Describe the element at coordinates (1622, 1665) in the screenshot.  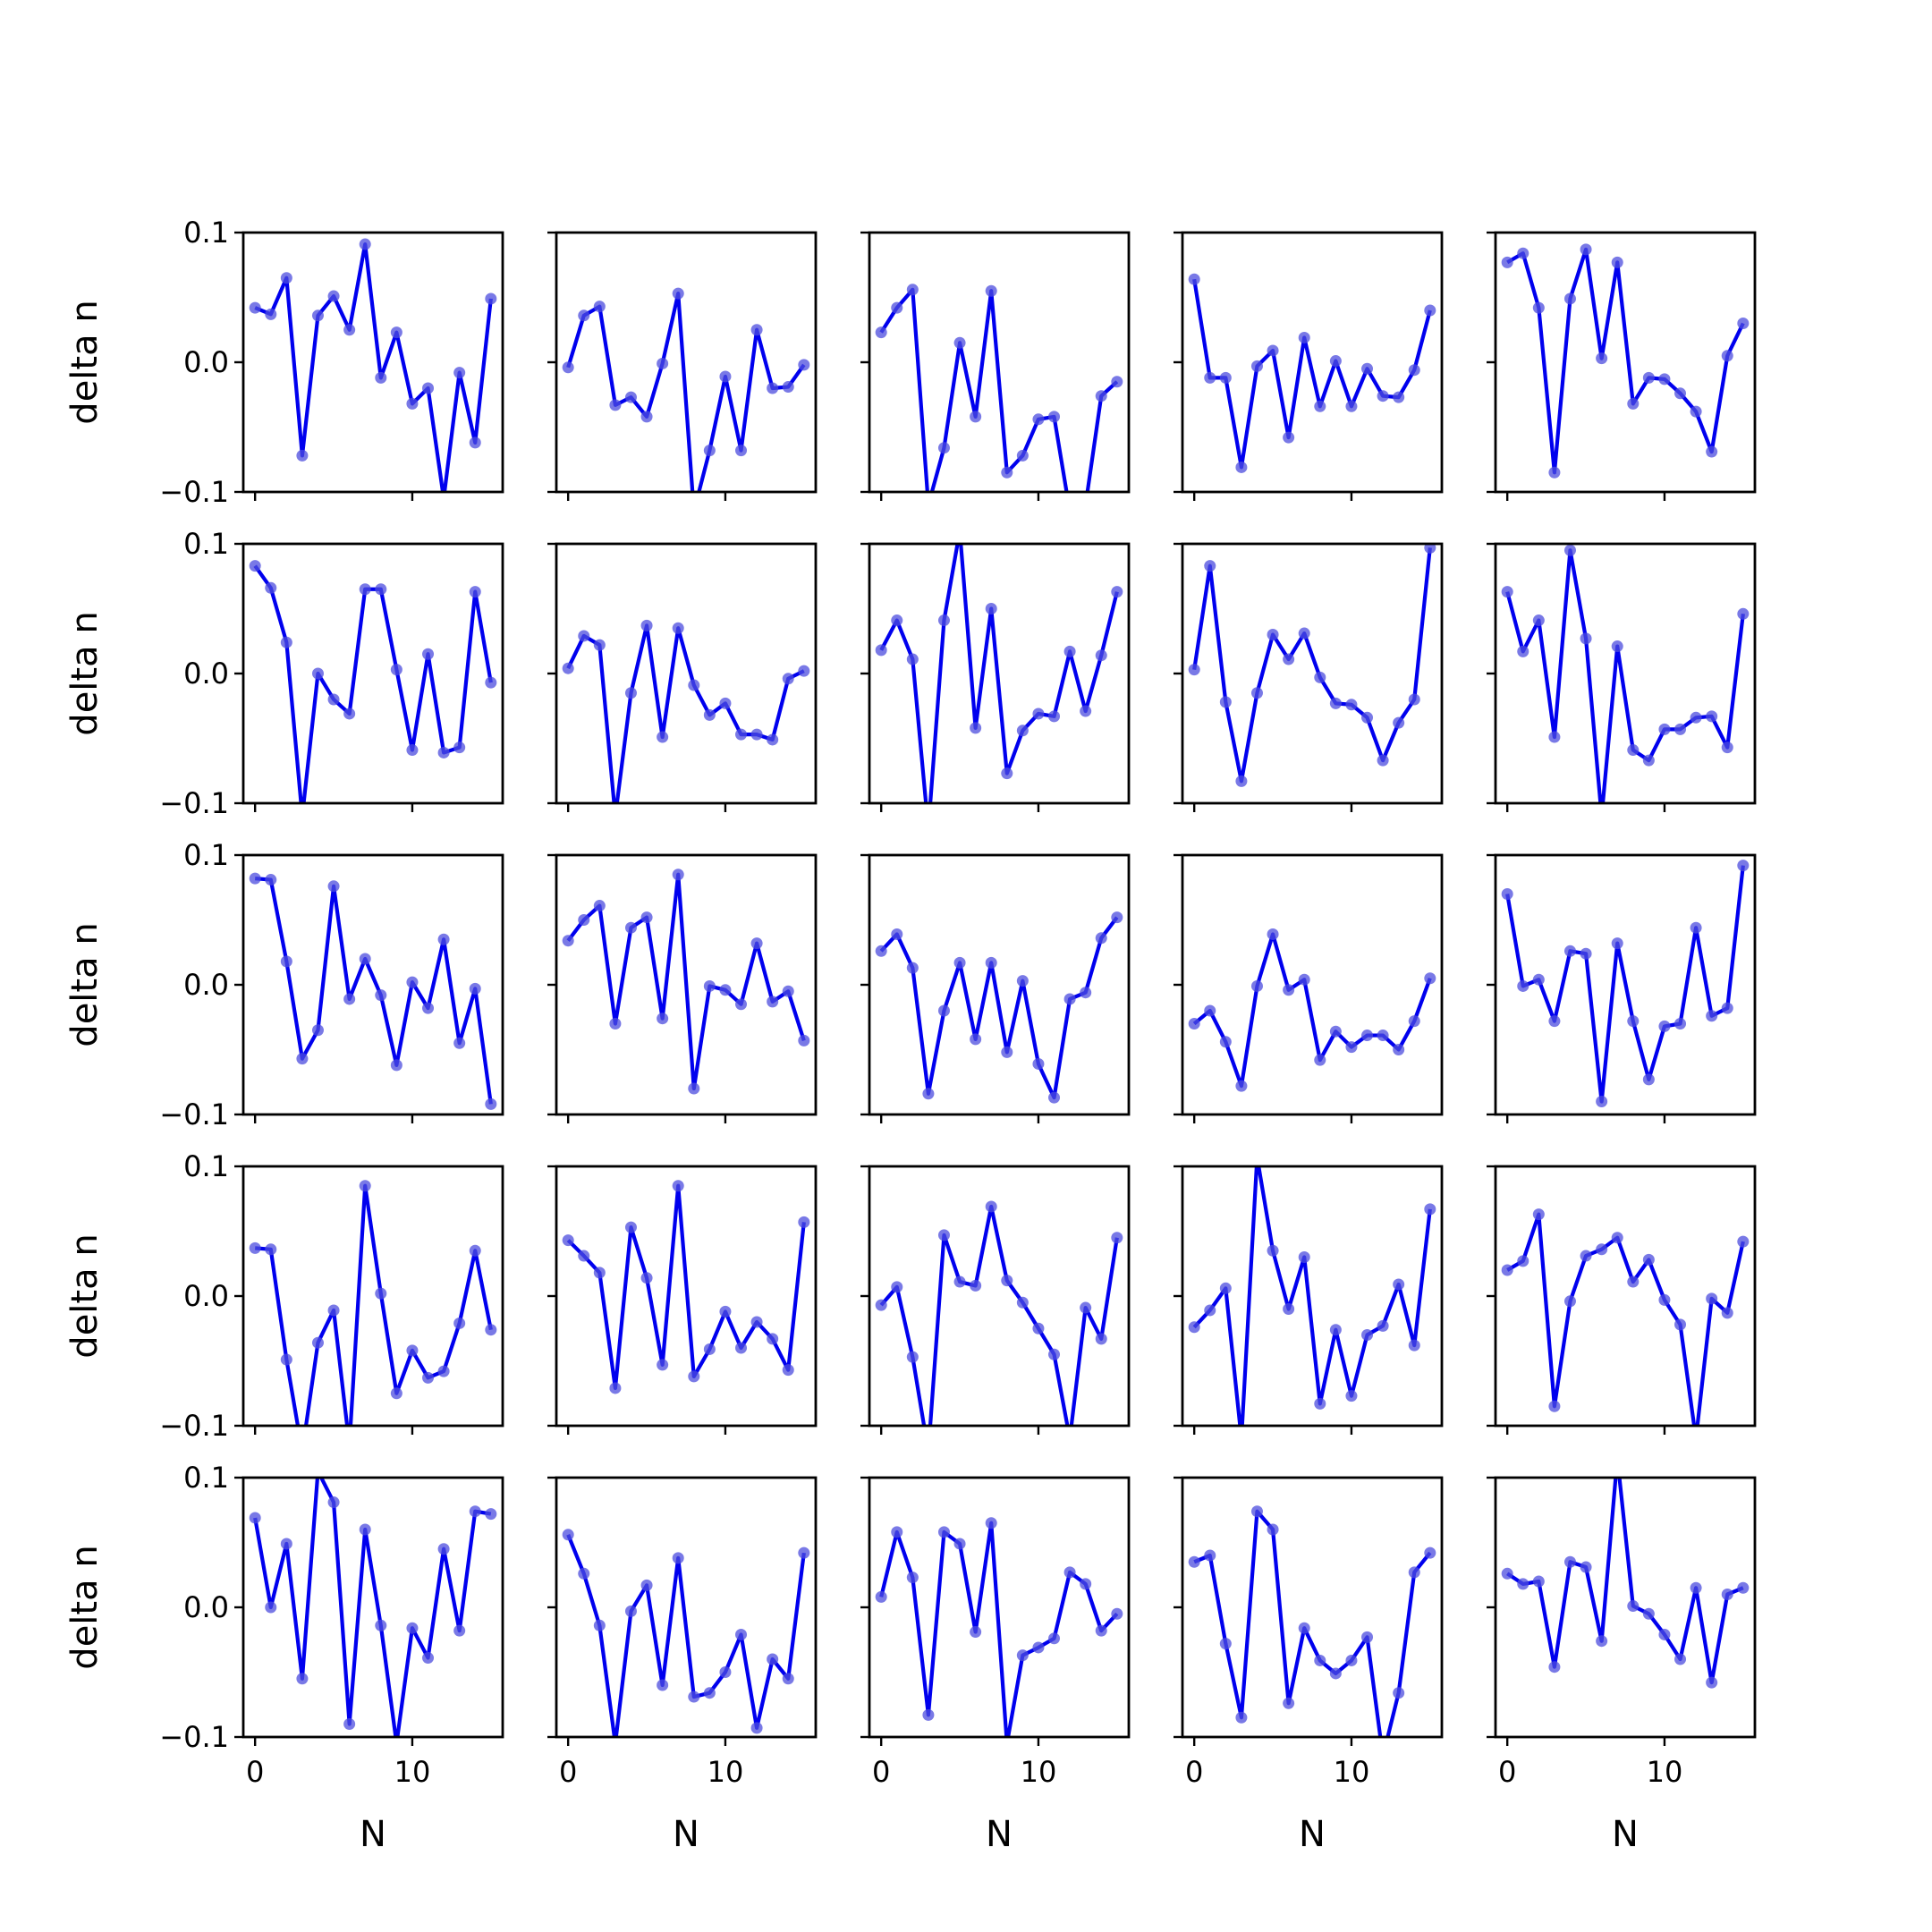
I see `subplot-5-5: 0 10N` at that location.